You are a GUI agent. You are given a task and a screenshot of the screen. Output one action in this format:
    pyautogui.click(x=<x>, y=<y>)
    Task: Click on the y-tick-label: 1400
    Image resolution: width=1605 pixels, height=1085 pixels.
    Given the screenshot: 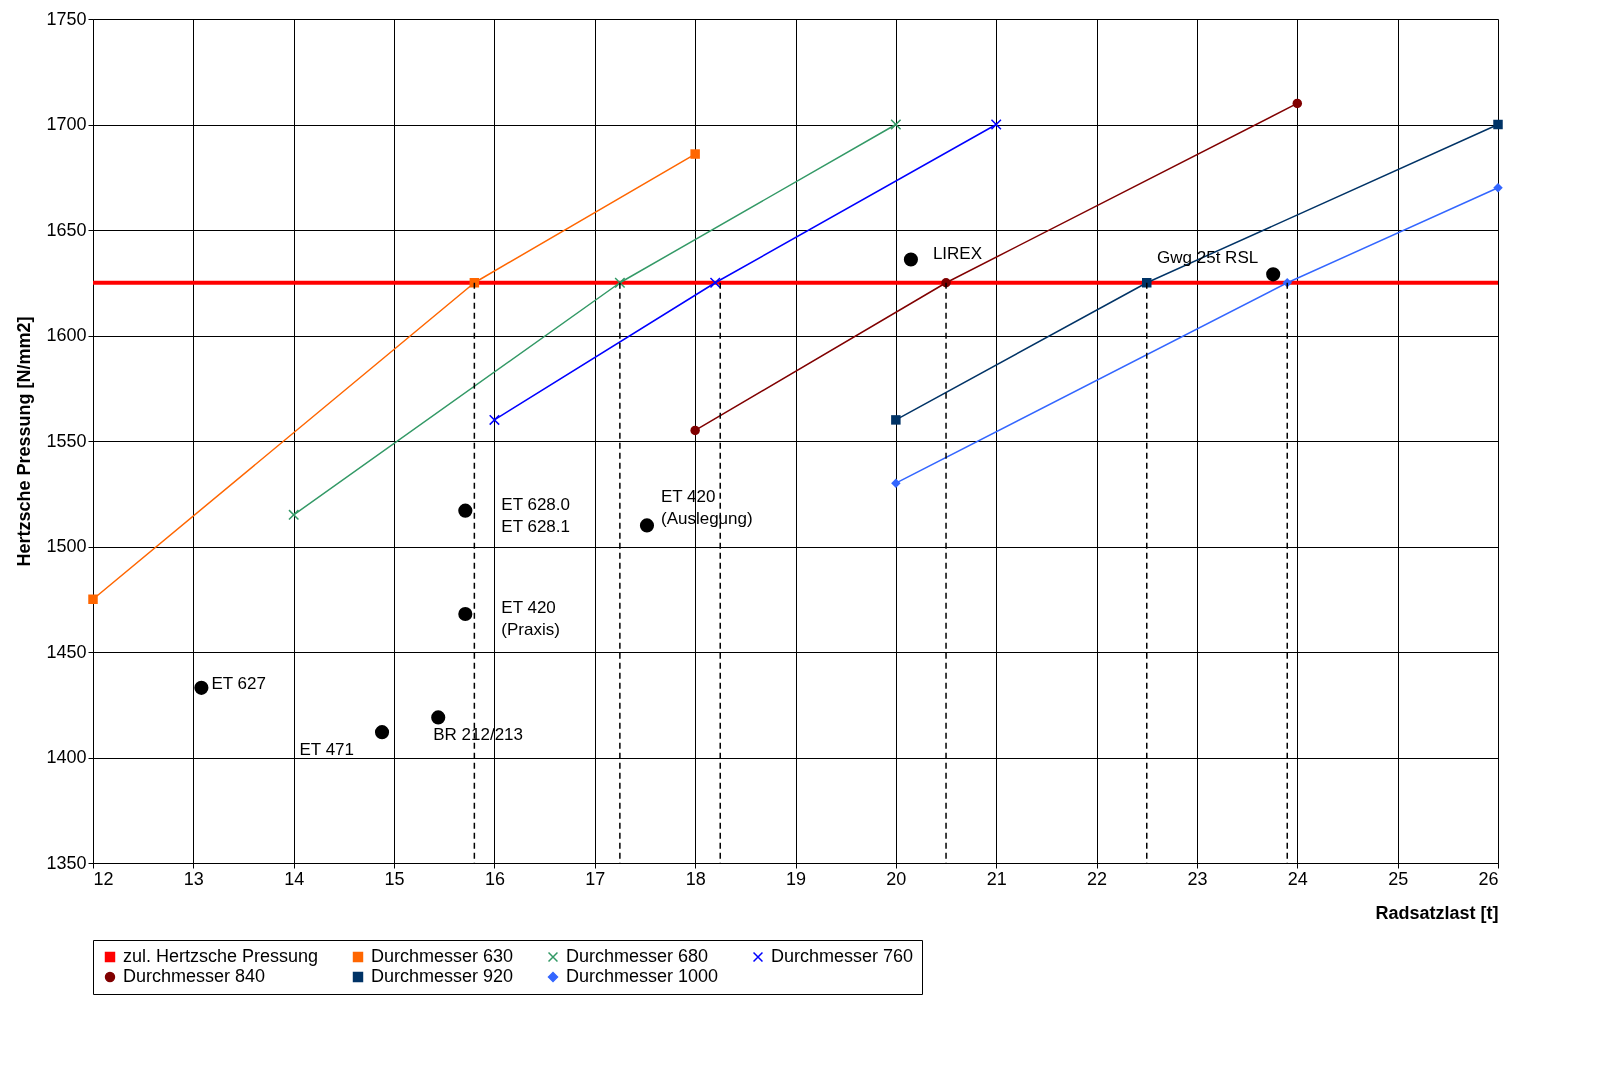 What is the action you would take?
    pyautogui.click(x=66, y=757)
    